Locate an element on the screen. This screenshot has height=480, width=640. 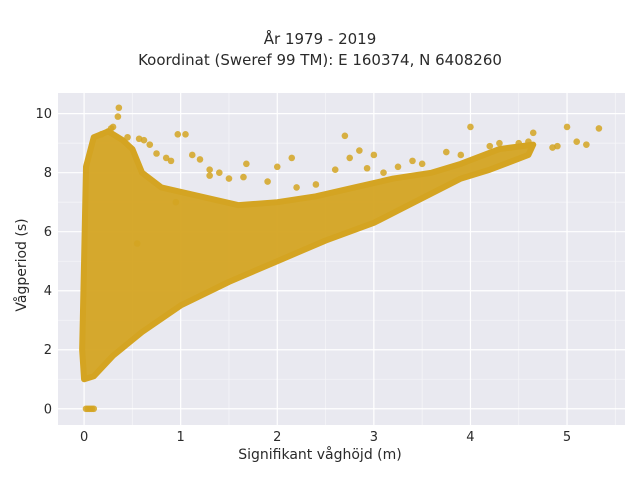
y-tick-label: 8 is located at coordinates (48, 173).